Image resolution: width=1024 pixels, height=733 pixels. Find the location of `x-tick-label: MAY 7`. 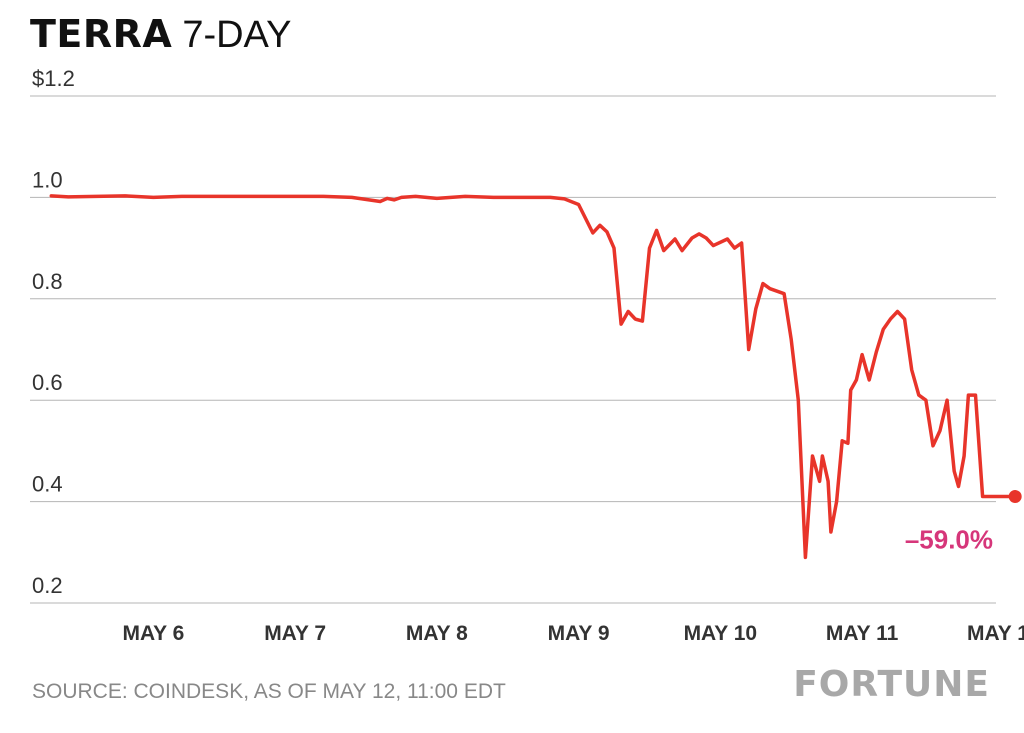

x-tick-label: MAY 7 is located at coordinates (295, 633).